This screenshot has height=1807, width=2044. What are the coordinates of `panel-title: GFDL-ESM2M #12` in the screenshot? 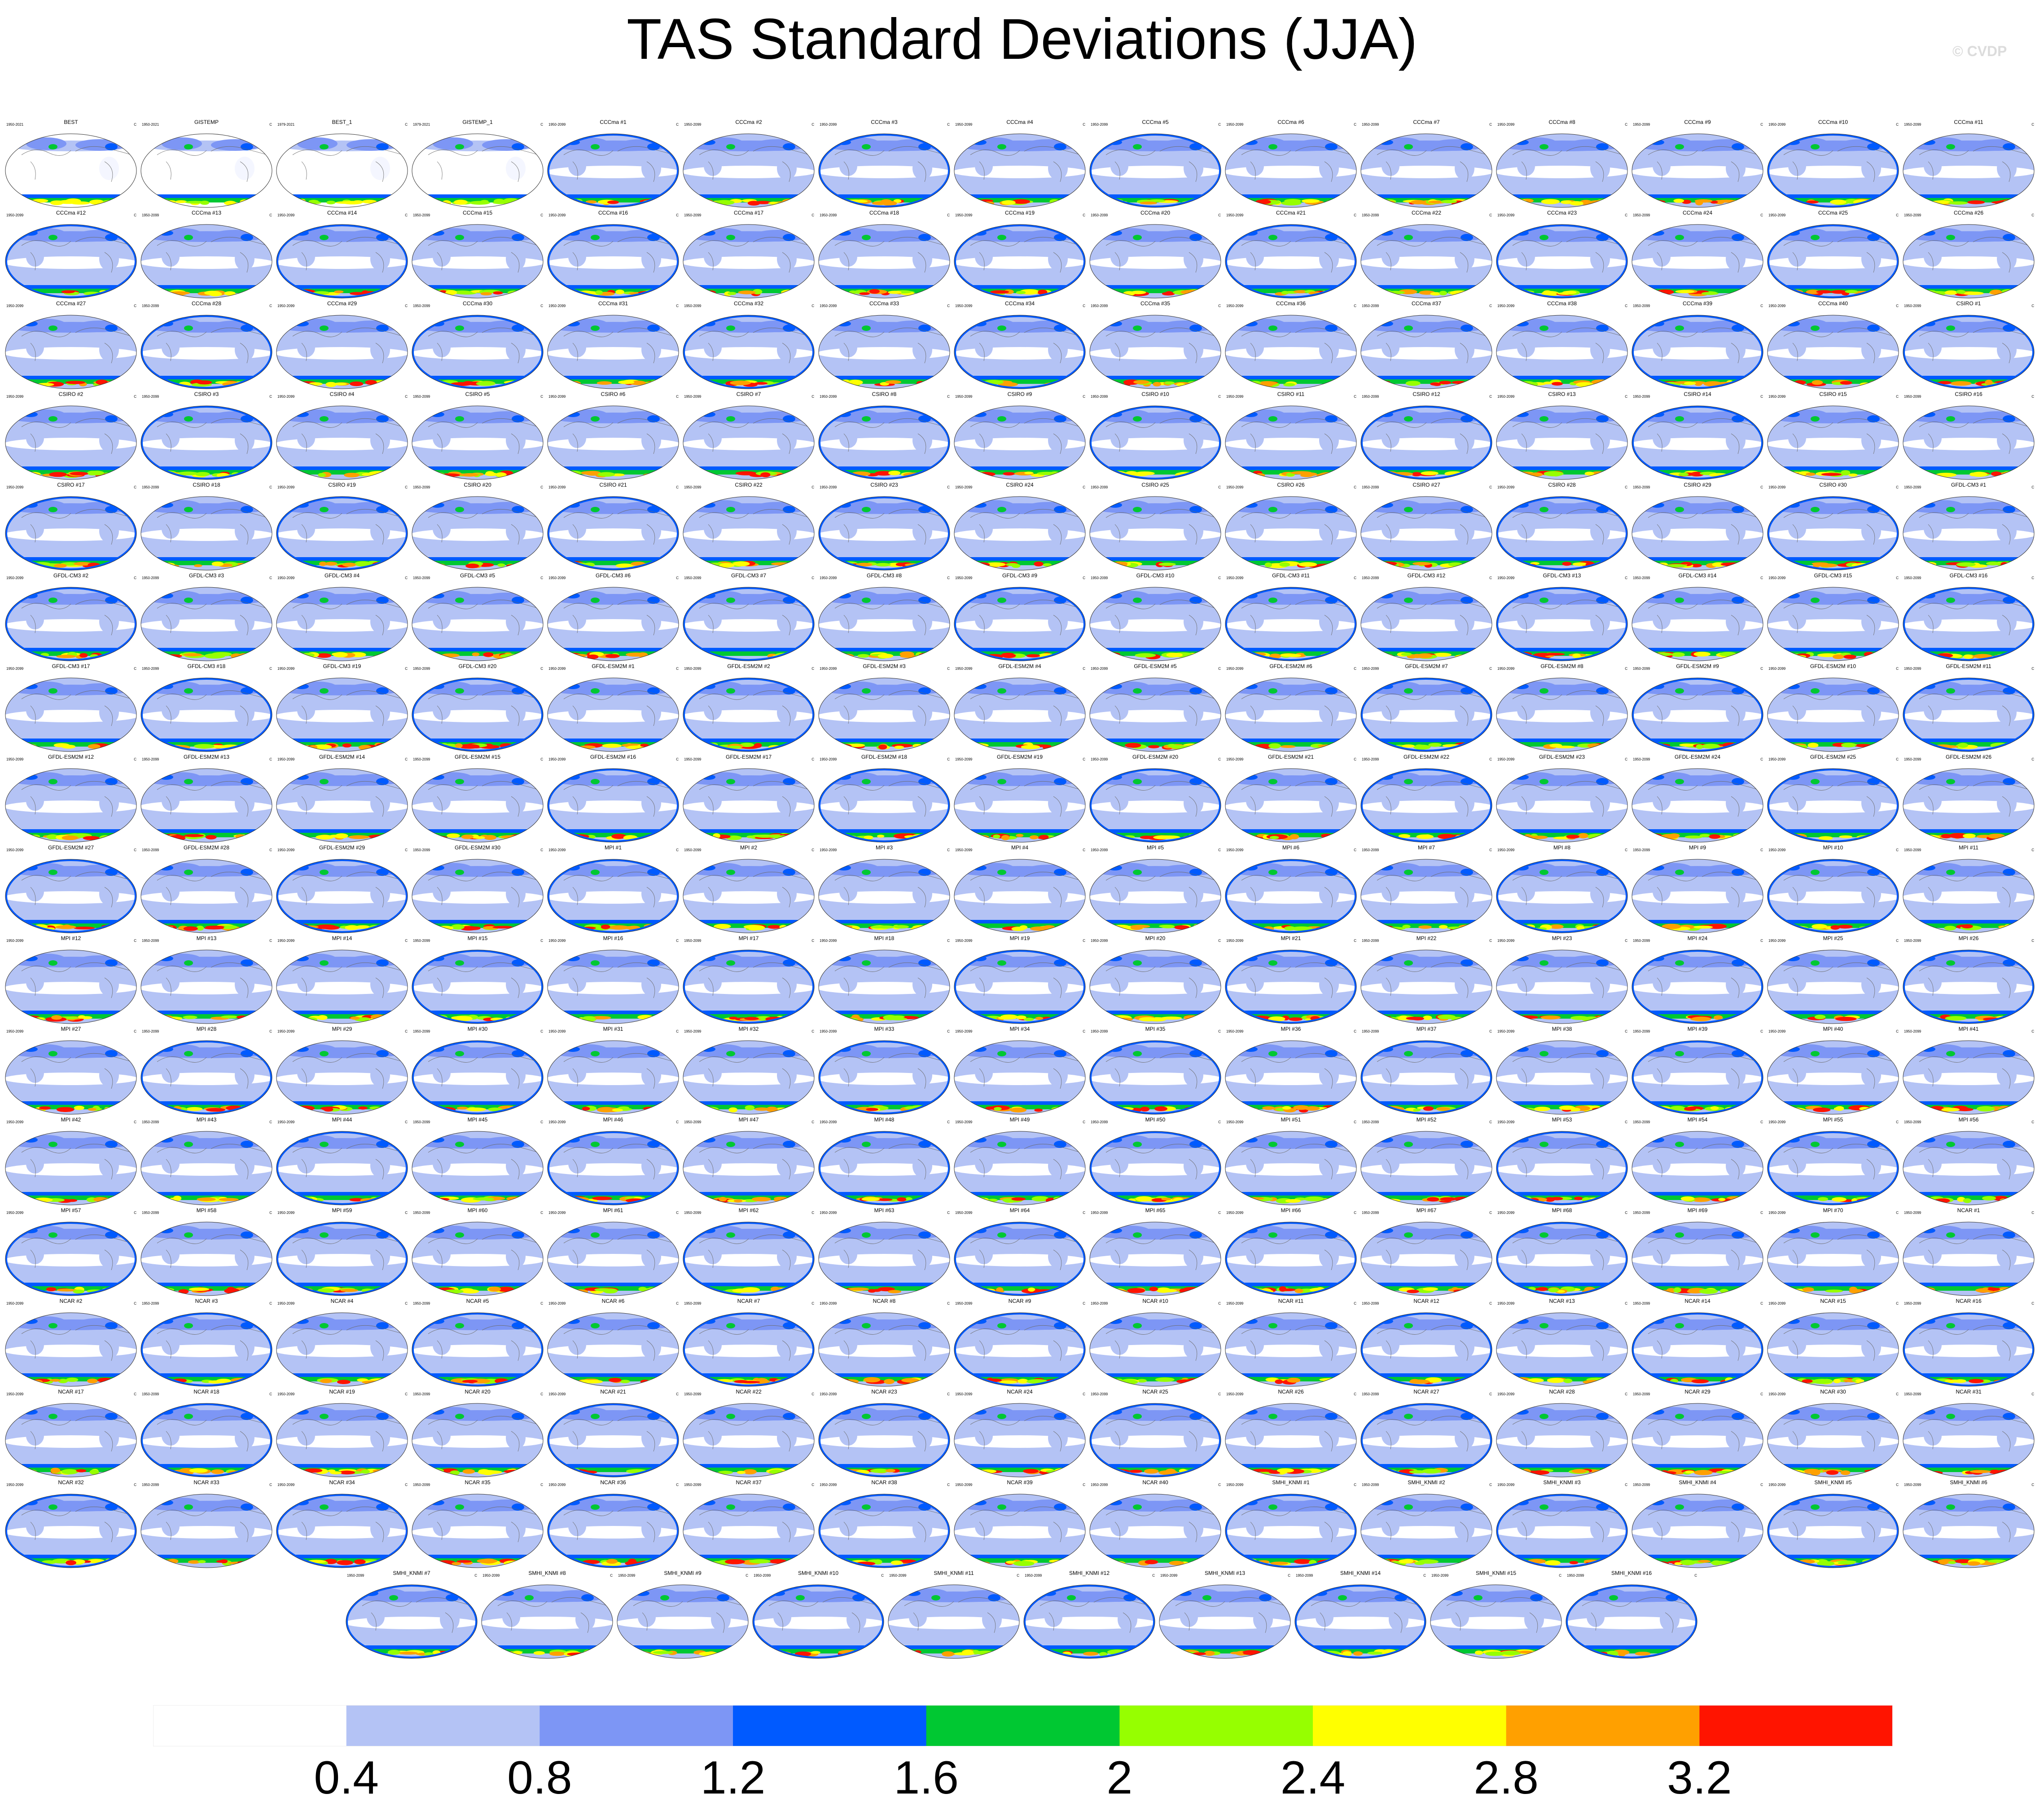 It's located at (71, 757).